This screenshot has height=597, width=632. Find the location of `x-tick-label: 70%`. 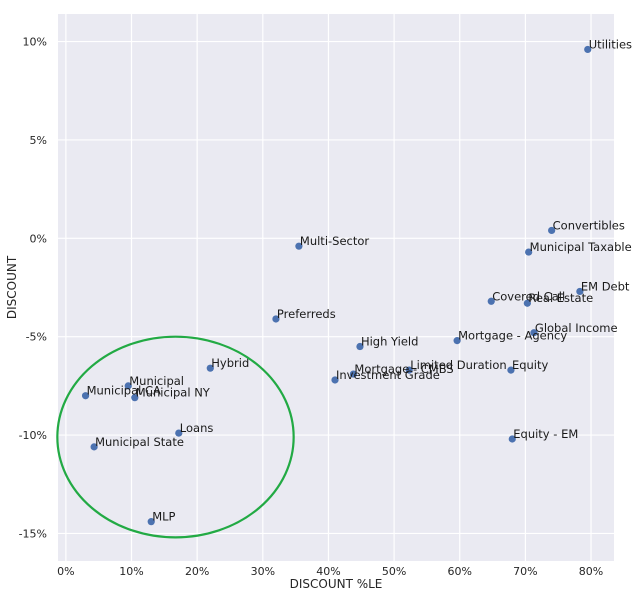

x-tick-label: 70% is located at coordinates (525, 571).